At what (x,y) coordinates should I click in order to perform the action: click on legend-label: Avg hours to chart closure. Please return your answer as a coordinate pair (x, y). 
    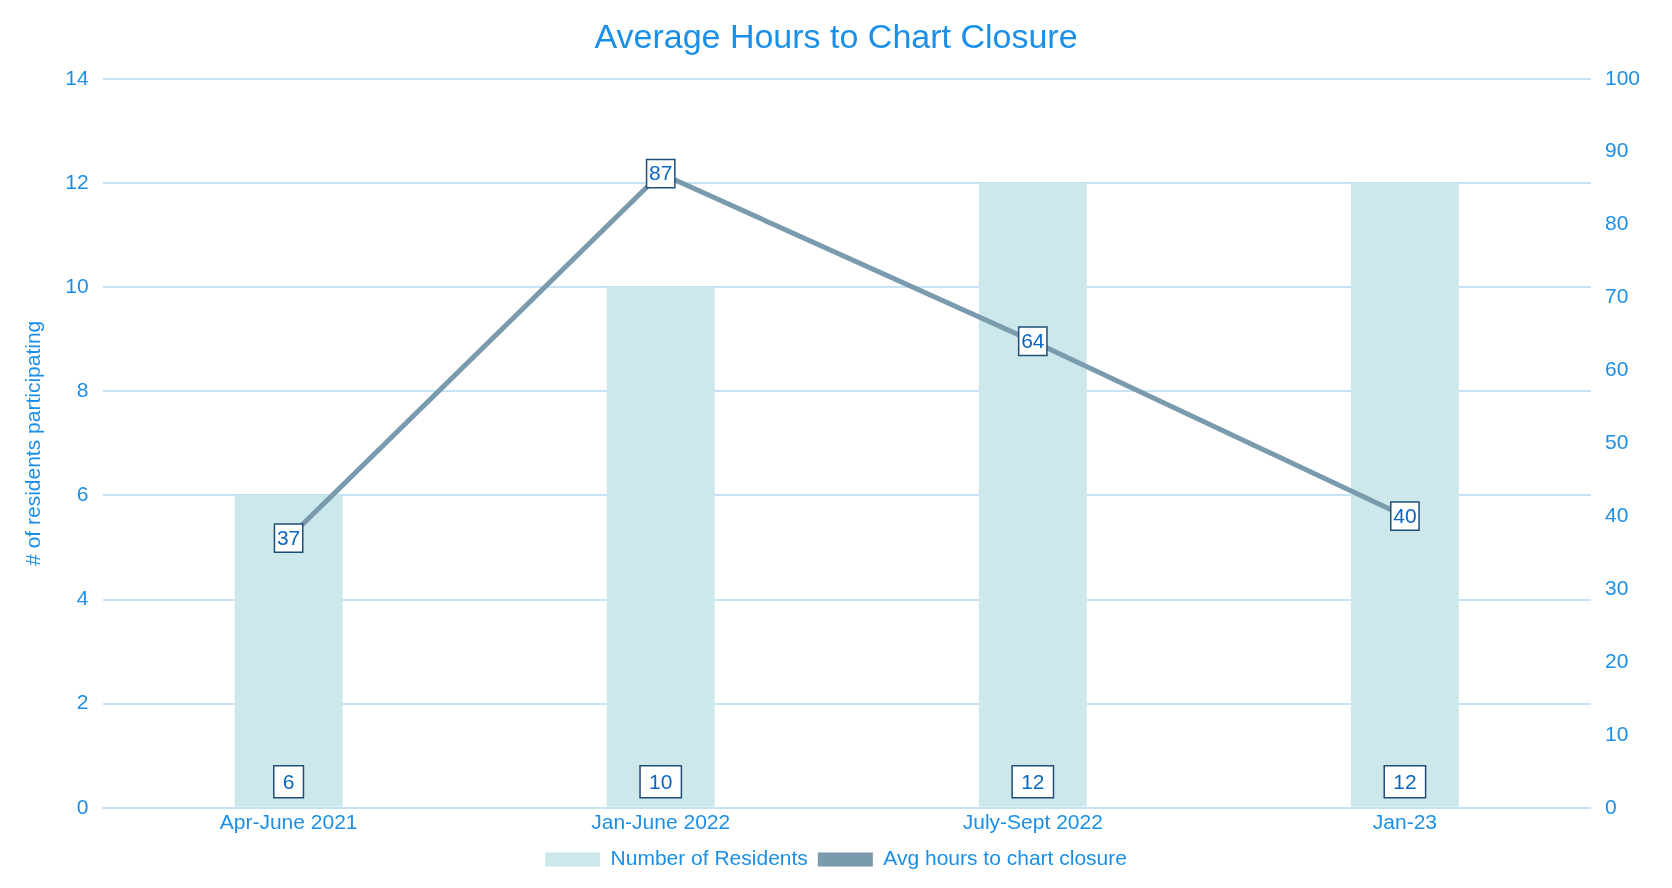
    Looking at the image, I should click on (1005, 858).